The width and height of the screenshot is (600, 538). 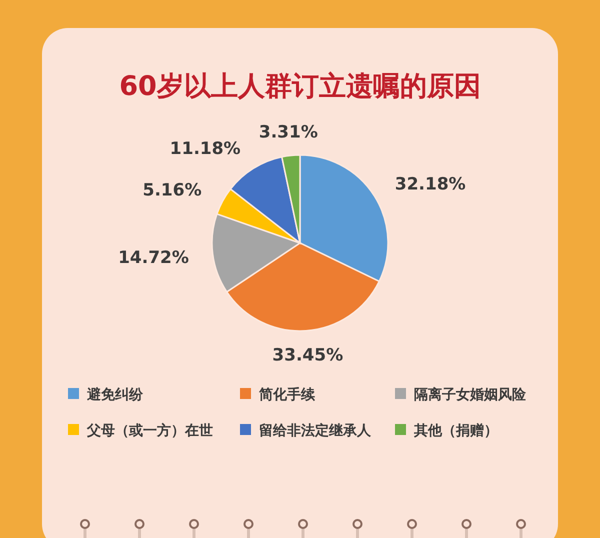 I want to click on legend-label: 父母（或一方）在世, so click(x=149, y=430).